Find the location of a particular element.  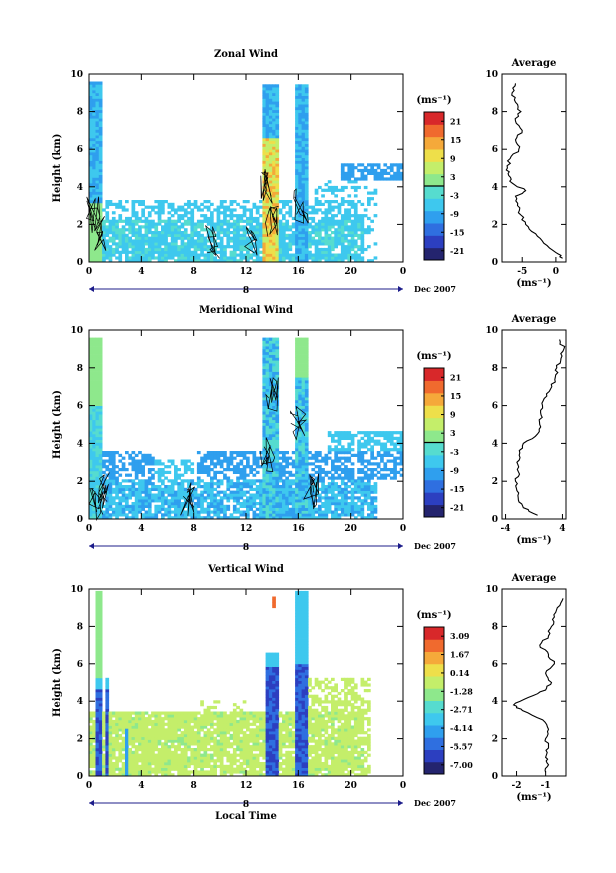

average-y-tick-label: 2 is located at coordinates (495, 482).